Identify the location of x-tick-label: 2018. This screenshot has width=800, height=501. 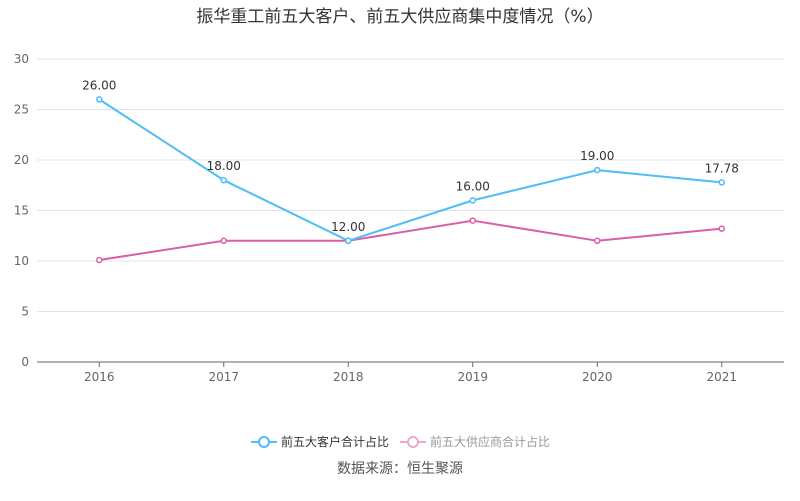
(348, 377).